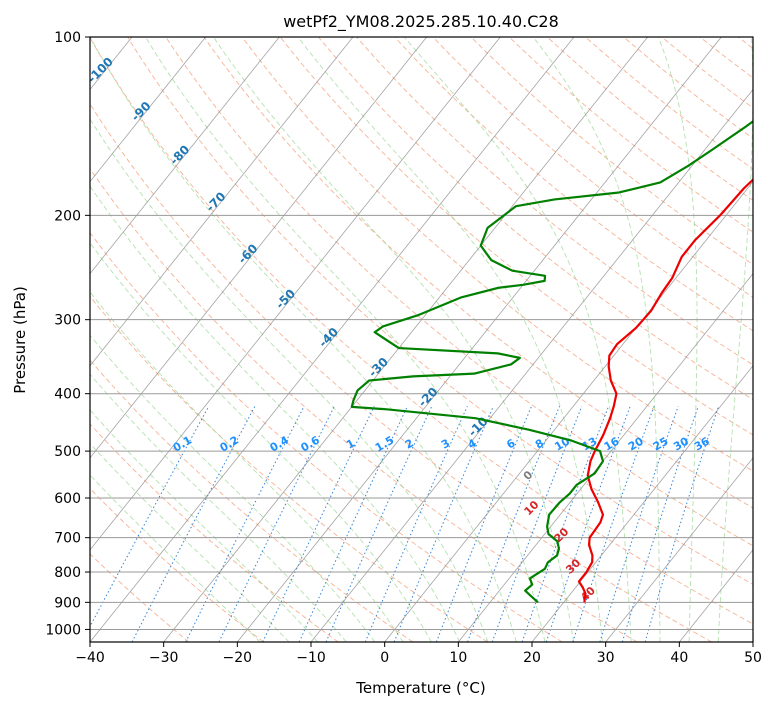 This screenshot has width=775, height=708. I want to click on x-tick-label: −10, so click(311, 658).